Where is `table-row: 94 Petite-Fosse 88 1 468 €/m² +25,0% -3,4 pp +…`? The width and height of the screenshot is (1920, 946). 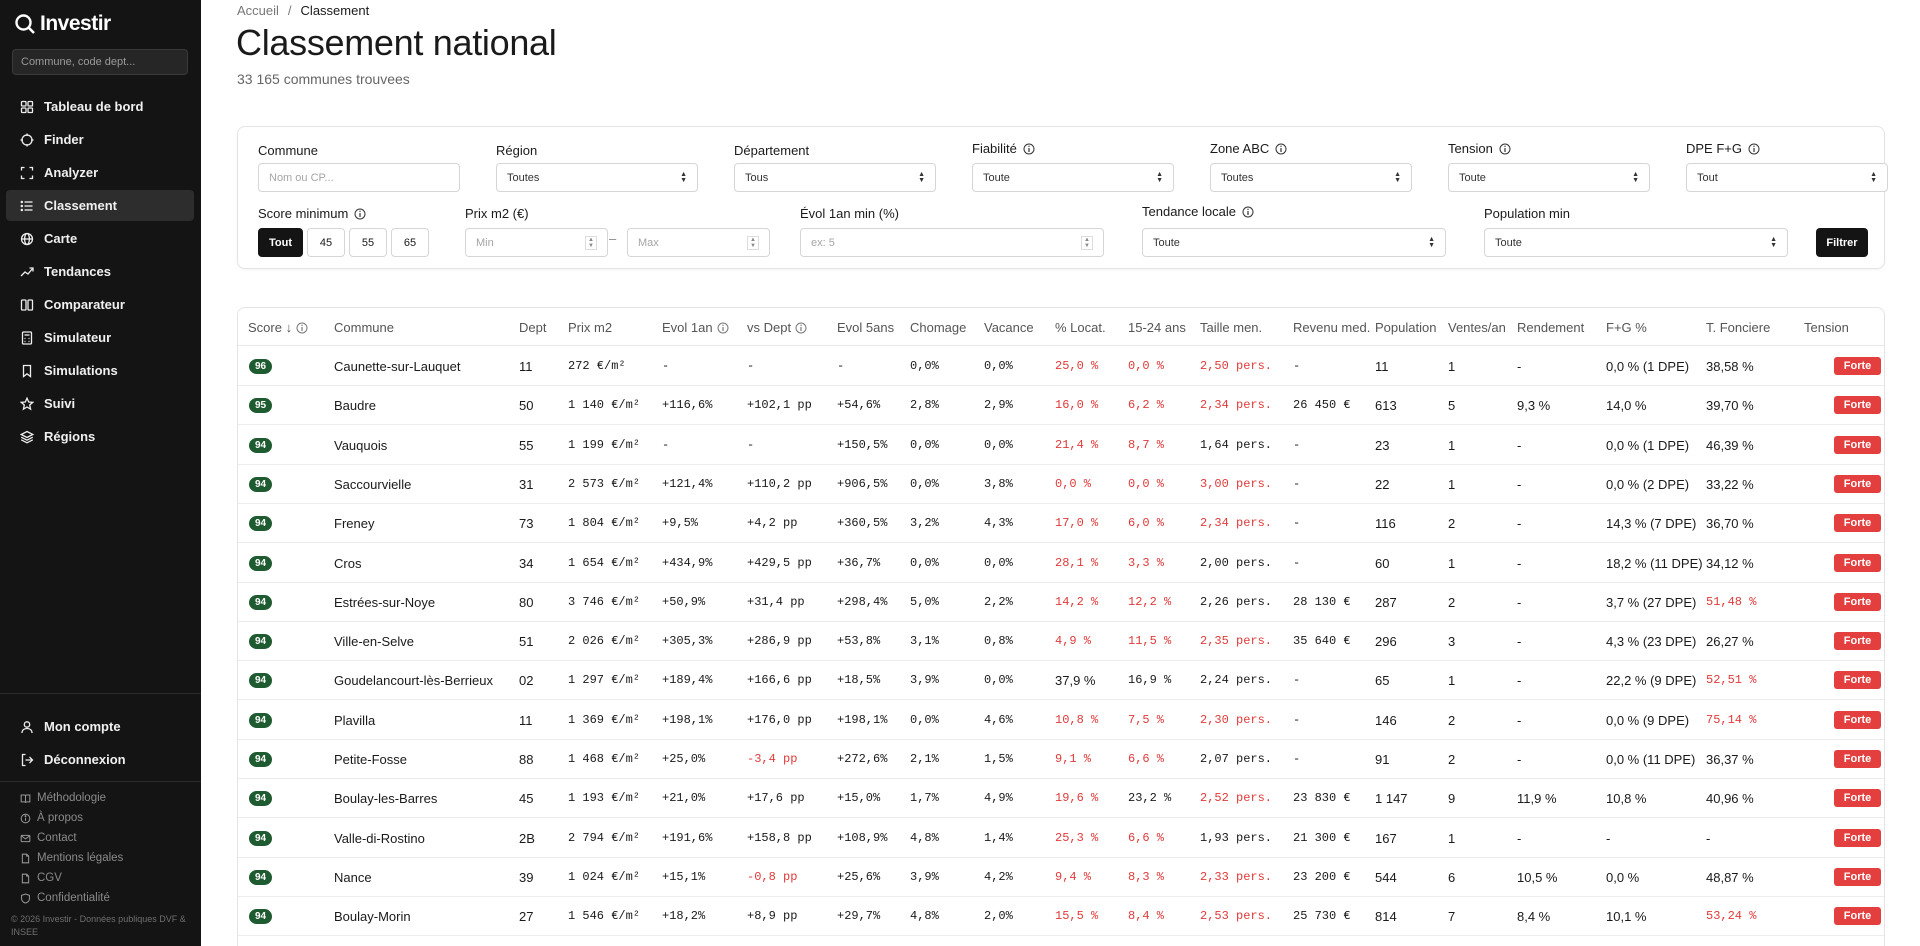
table-row: 94 Petite-Fosse 88 1 468 €/m² +25,0% -3,4 pp +… is located at coordinates (1061, 759).